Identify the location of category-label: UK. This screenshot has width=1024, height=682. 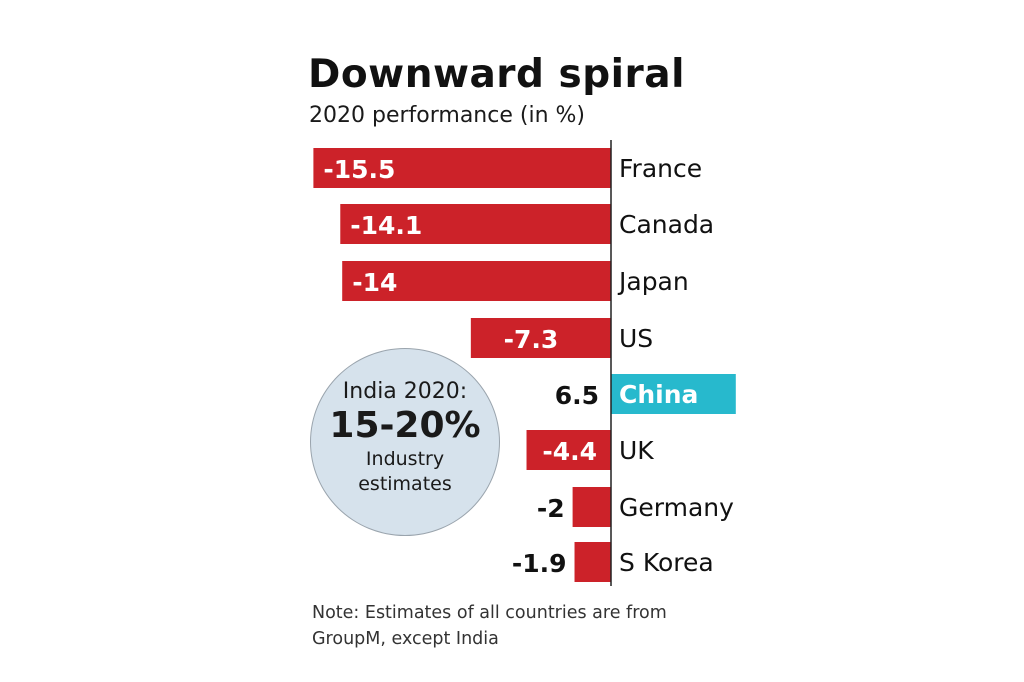
(636, 450).